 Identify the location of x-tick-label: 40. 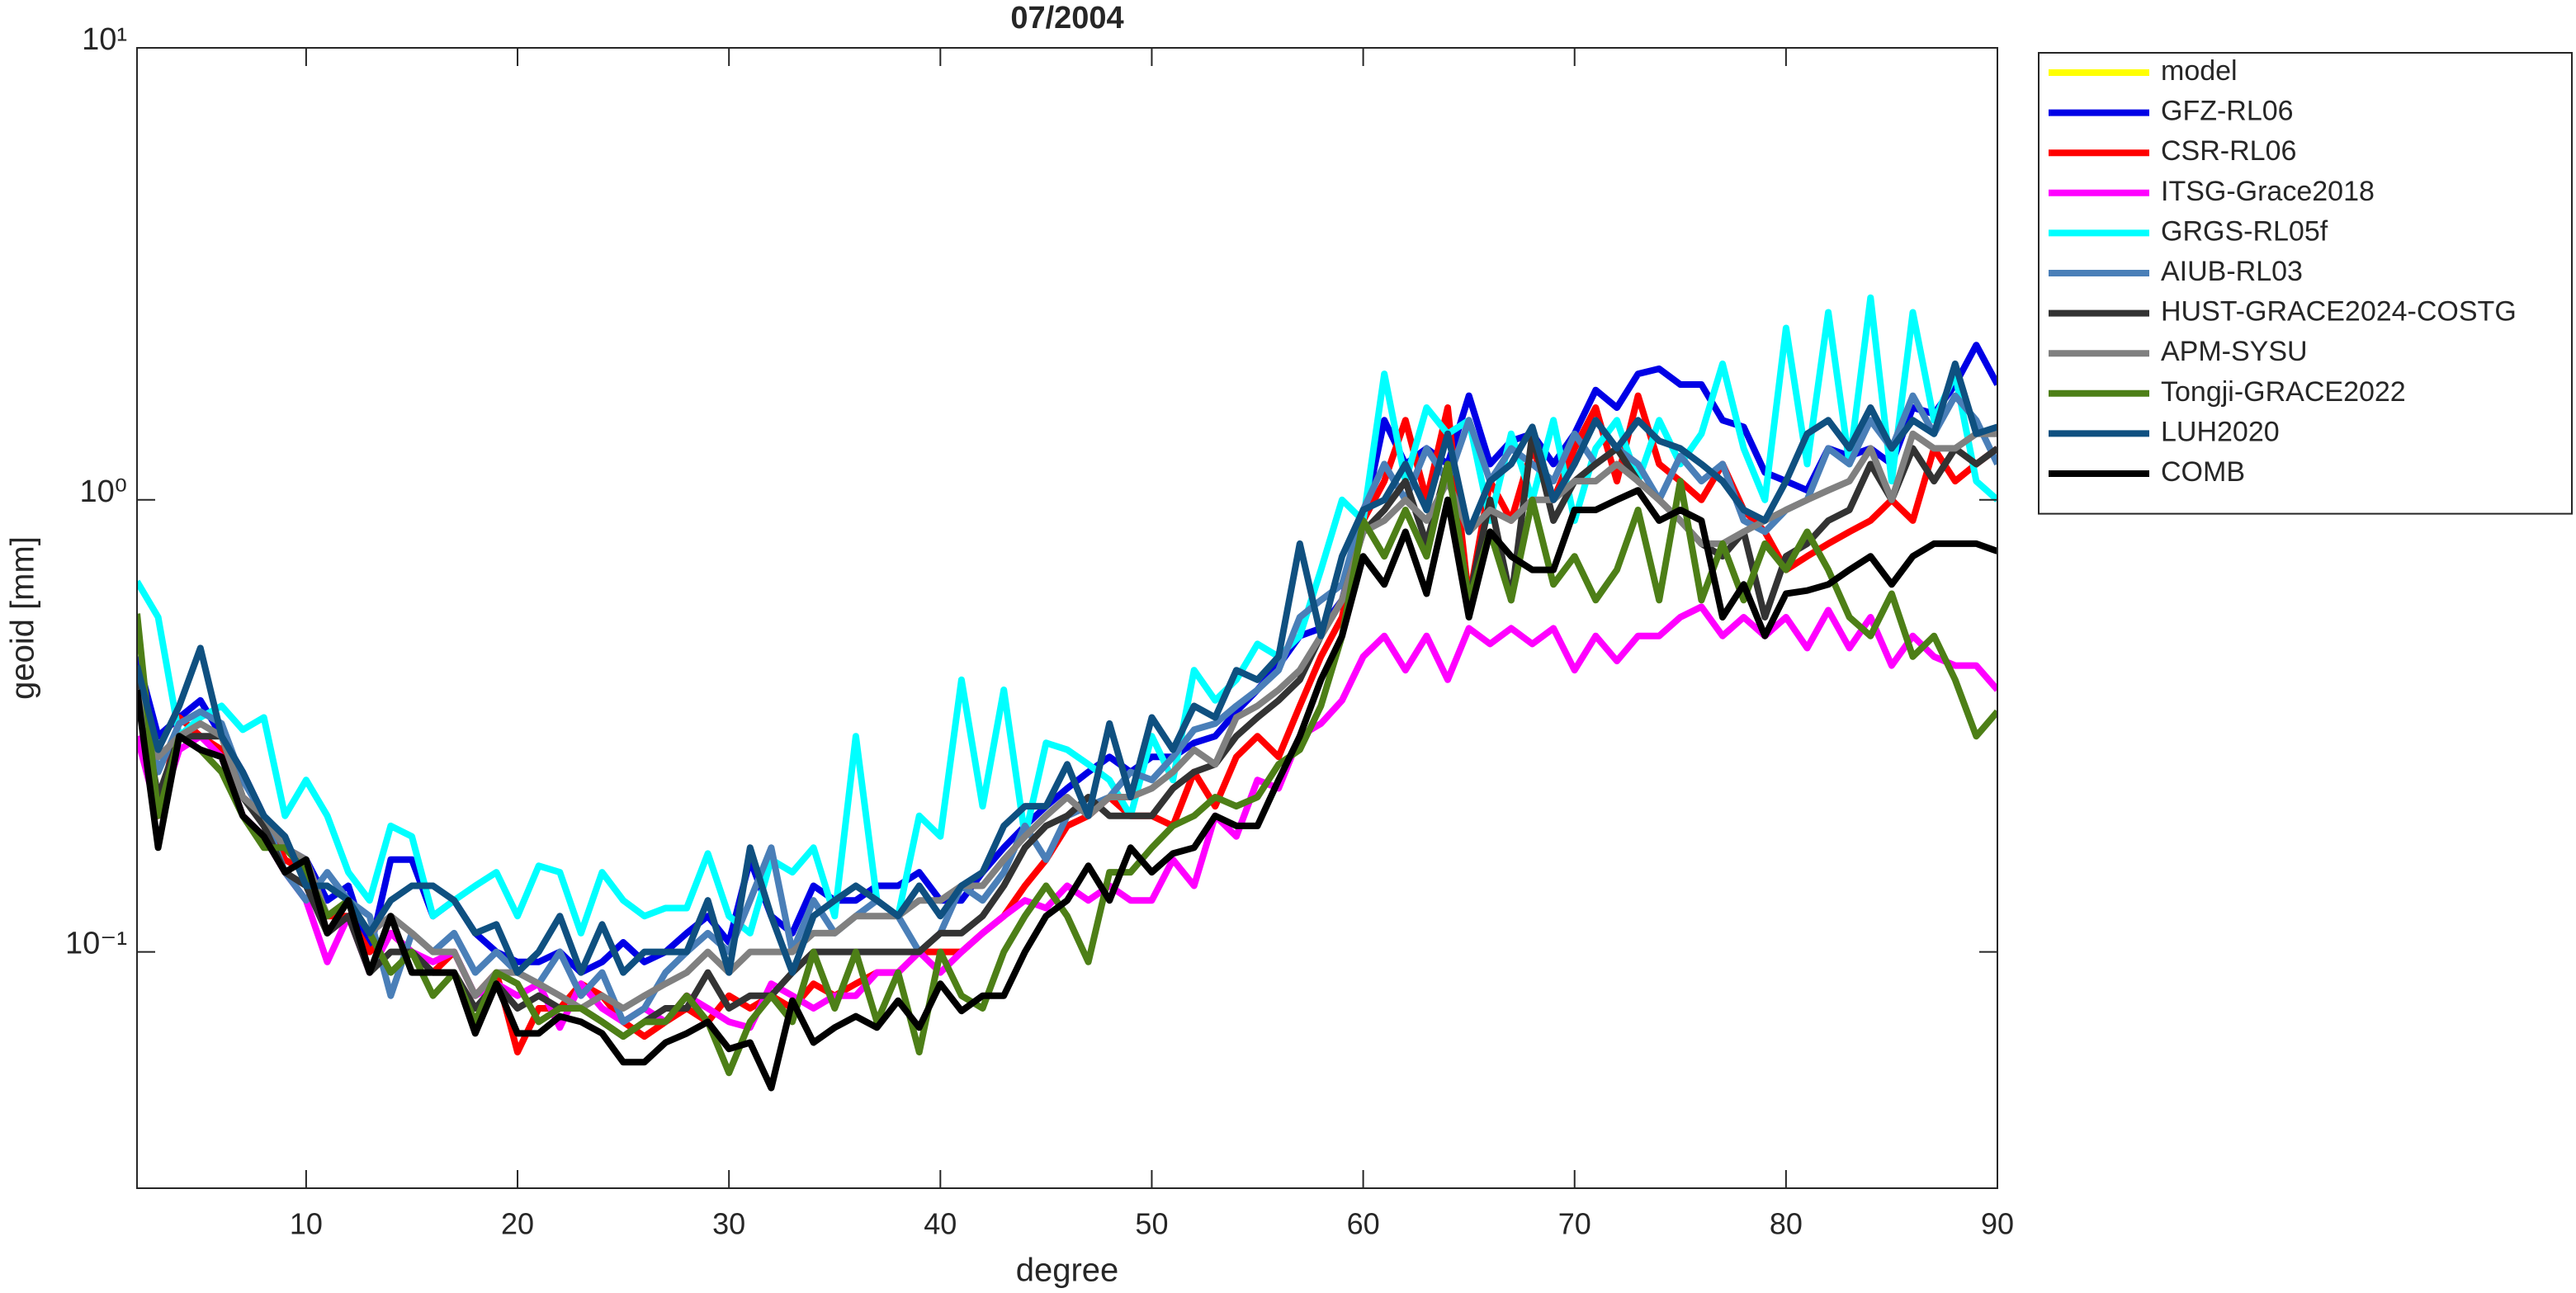
(940, 1224).